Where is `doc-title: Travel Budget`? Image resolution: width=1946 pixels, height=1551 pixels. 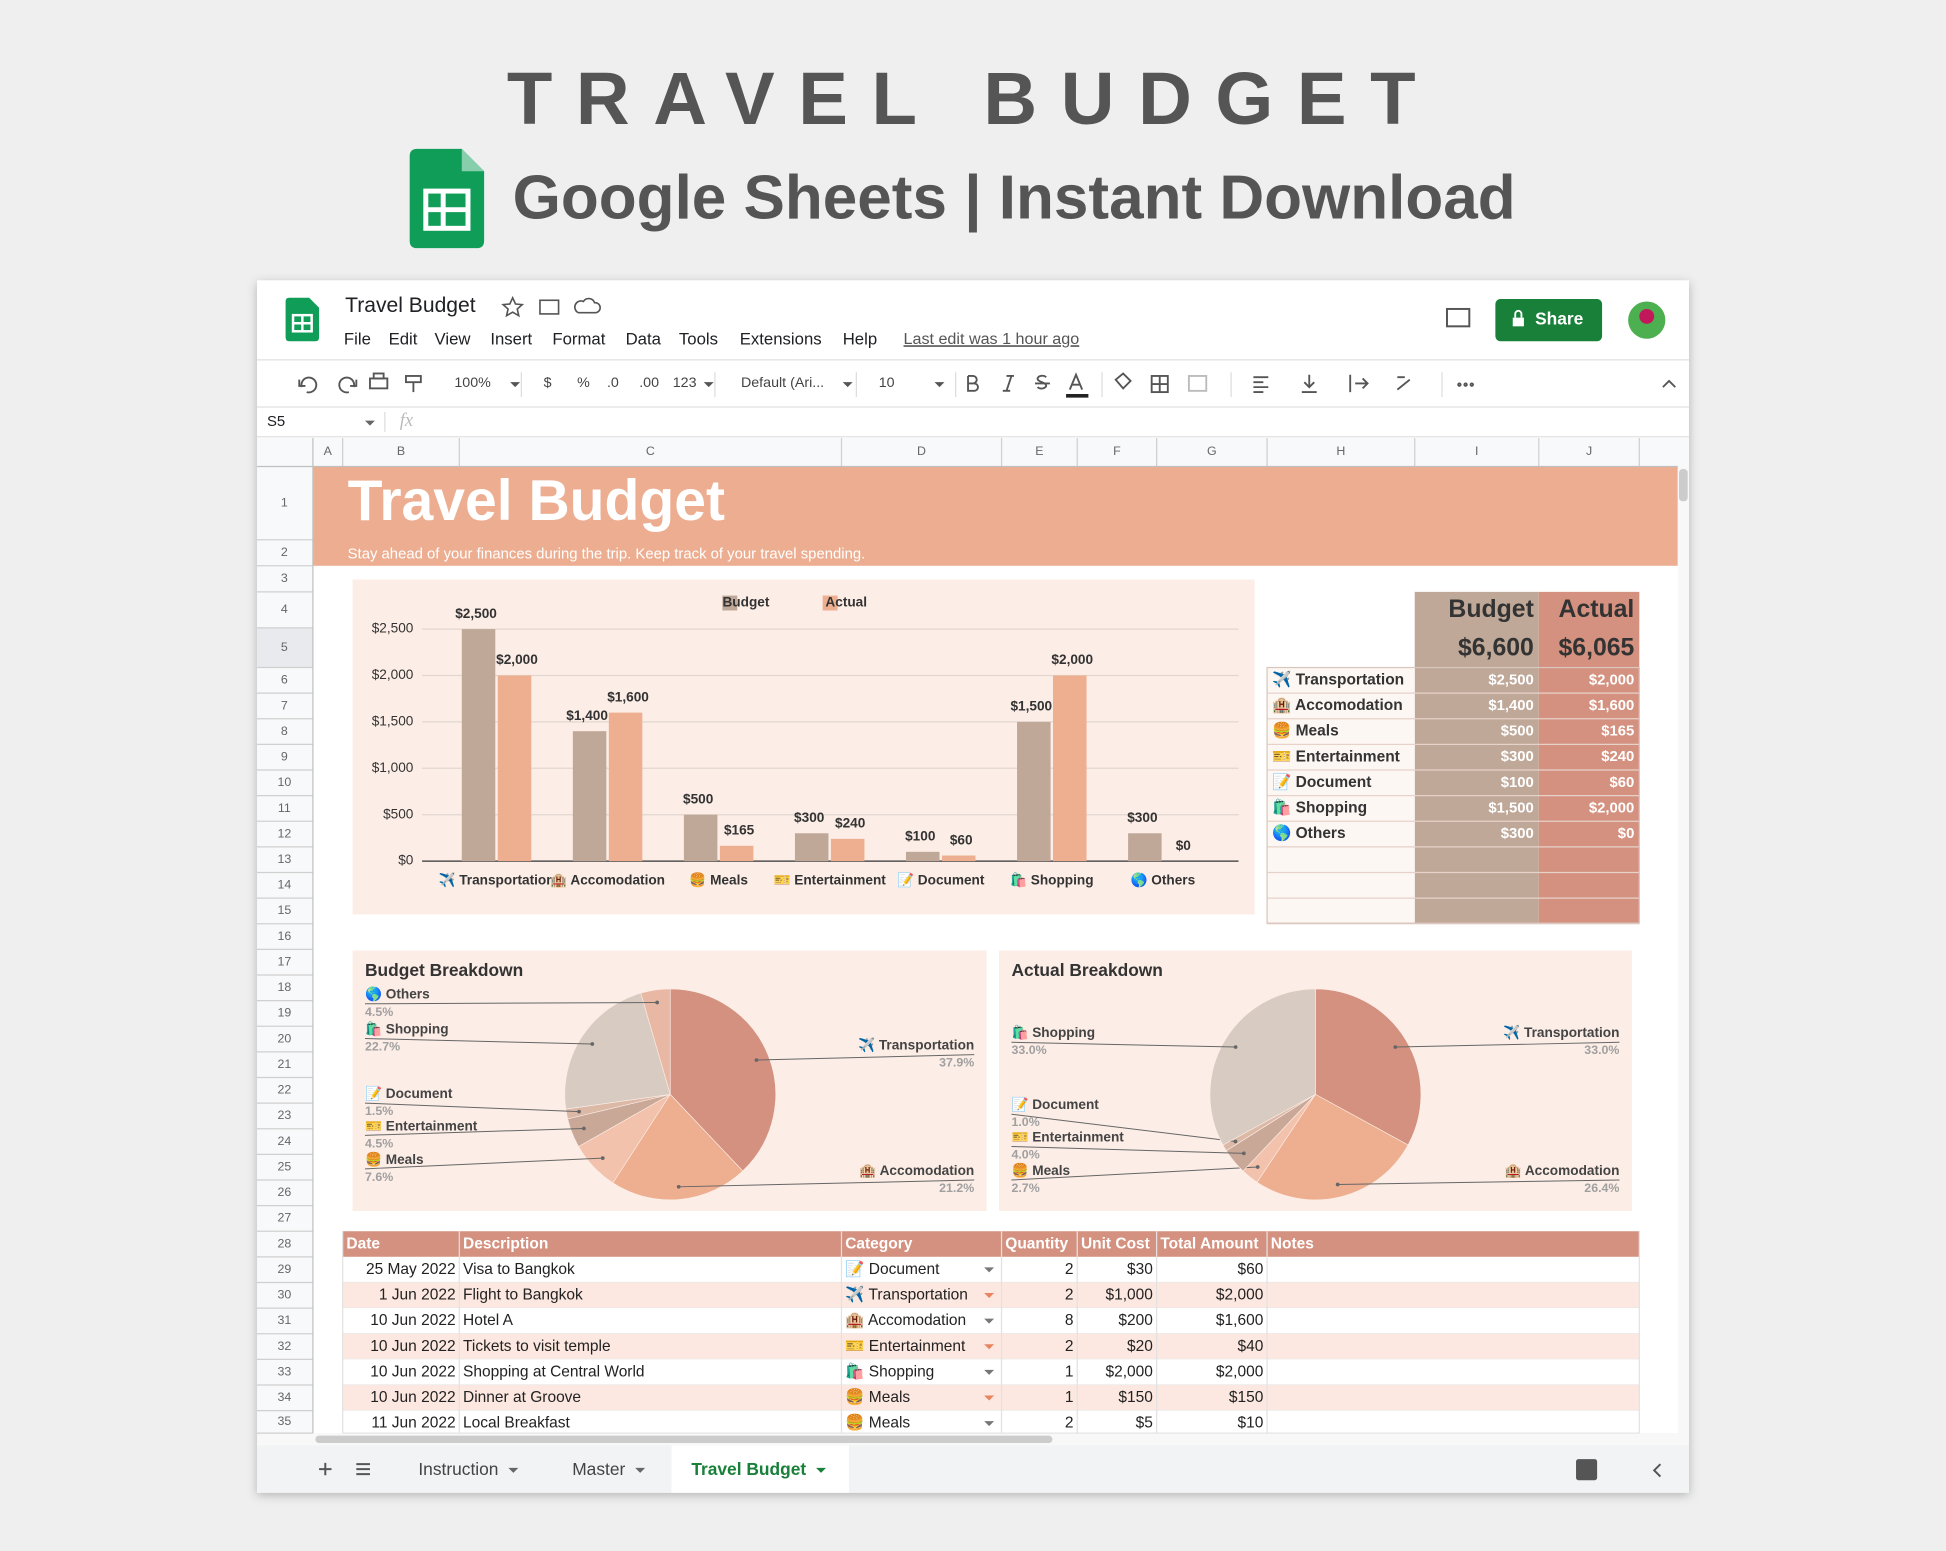
doc-title: Travel Budget is located at coordinates (410, 305).